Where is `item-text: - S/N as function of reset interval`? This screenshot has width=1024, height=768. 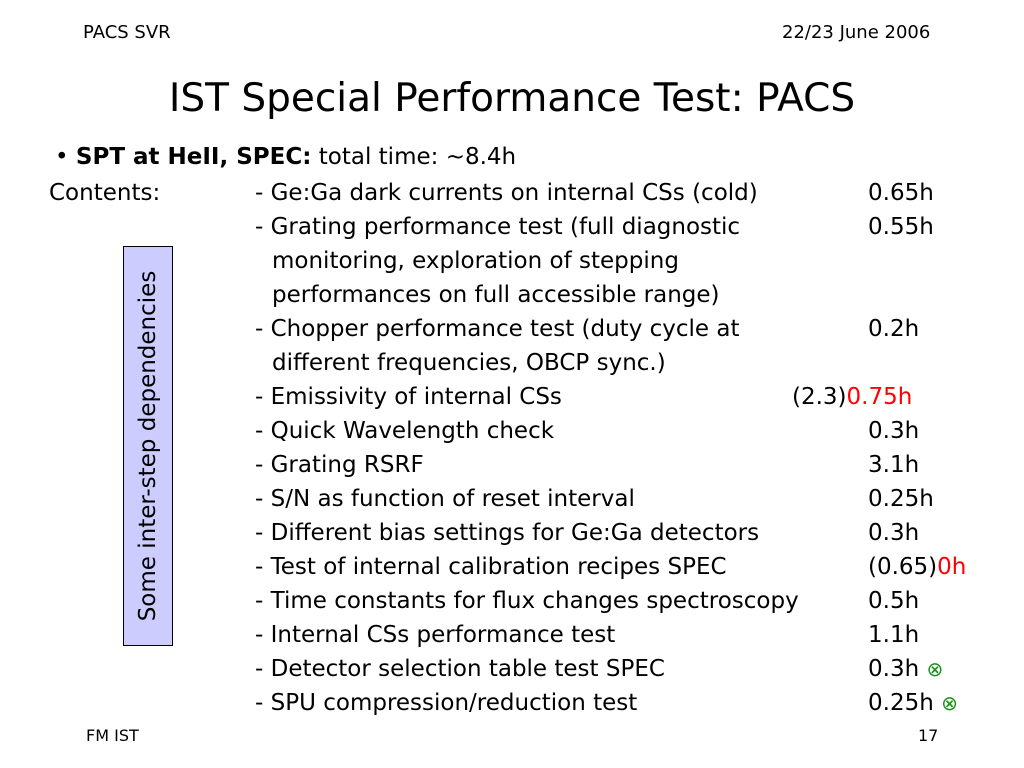
item-text: - S/N as function of reset interval is located at coordinates (445, 499).